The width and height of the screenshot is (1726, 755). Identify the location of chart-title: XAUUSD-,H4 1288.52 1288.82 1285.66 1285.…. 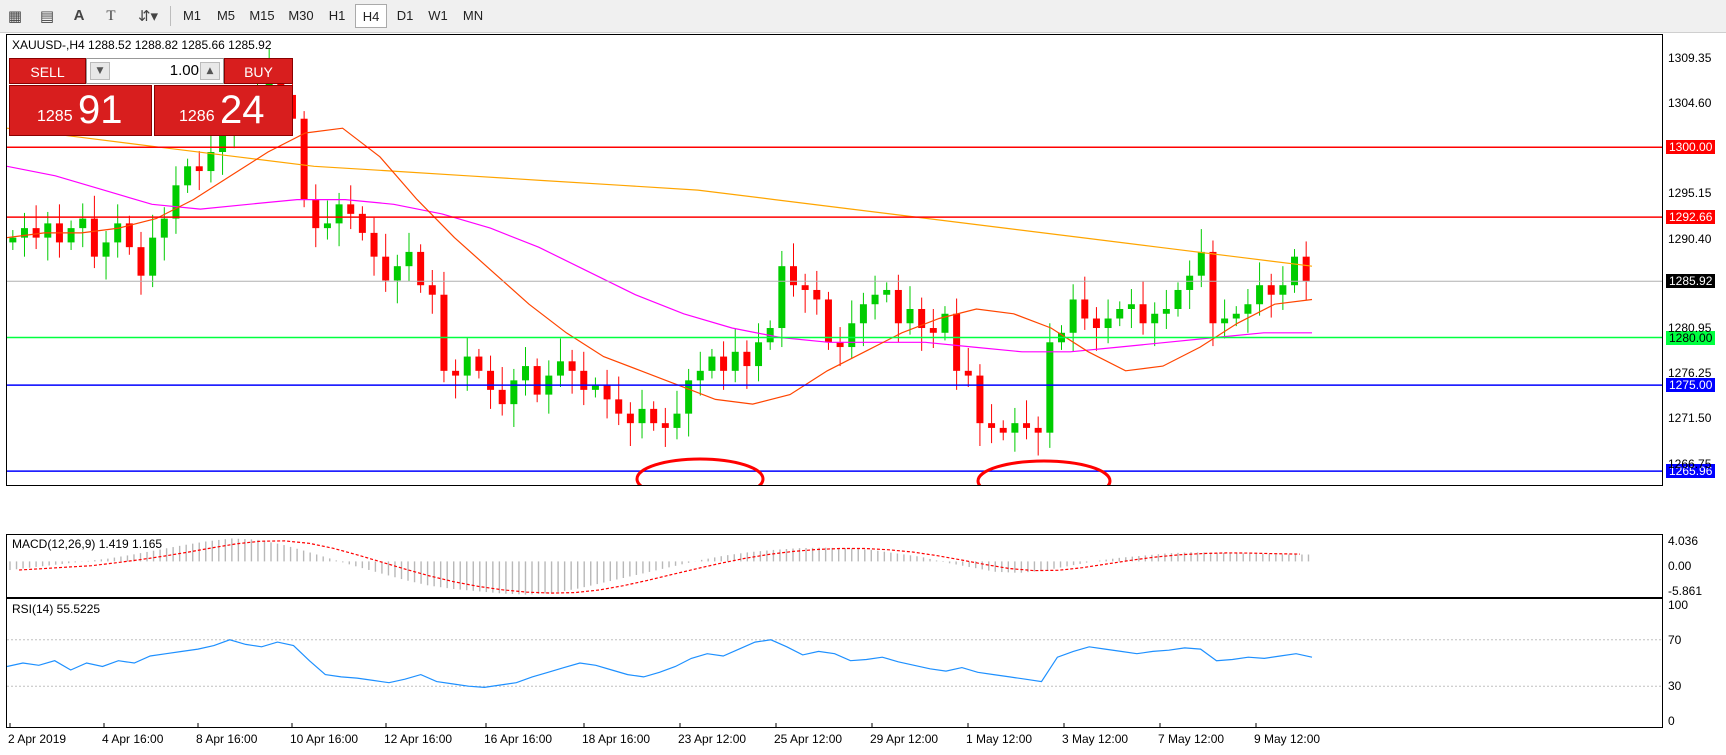
(142, 45).